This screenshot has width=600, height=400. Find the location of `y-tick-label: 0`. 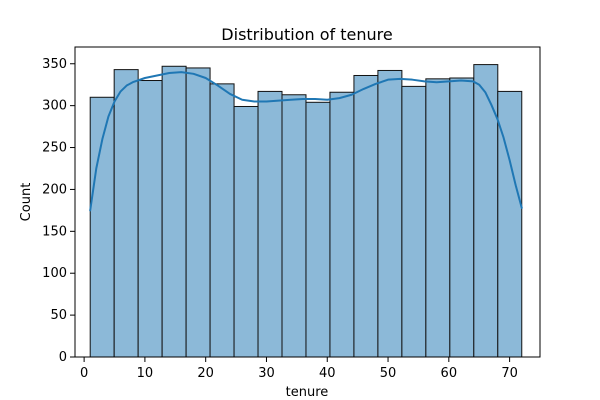

y-tick-label: 0 is located at coordinates (63, 357).